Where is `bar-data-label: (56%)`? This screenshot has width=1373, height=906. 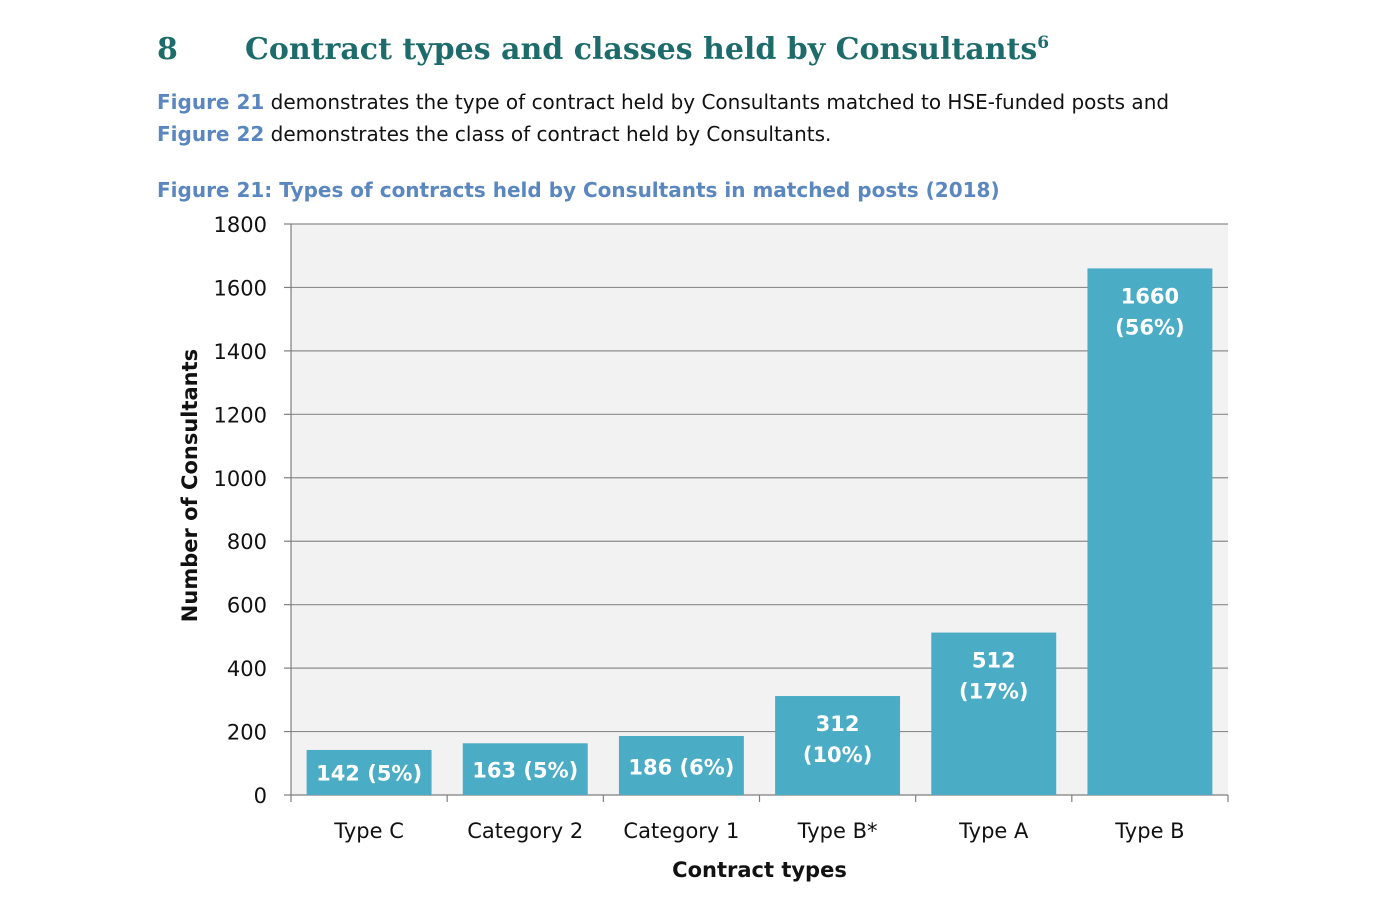
bar-data-label: (56%) is located at coordinates (1149, 327).